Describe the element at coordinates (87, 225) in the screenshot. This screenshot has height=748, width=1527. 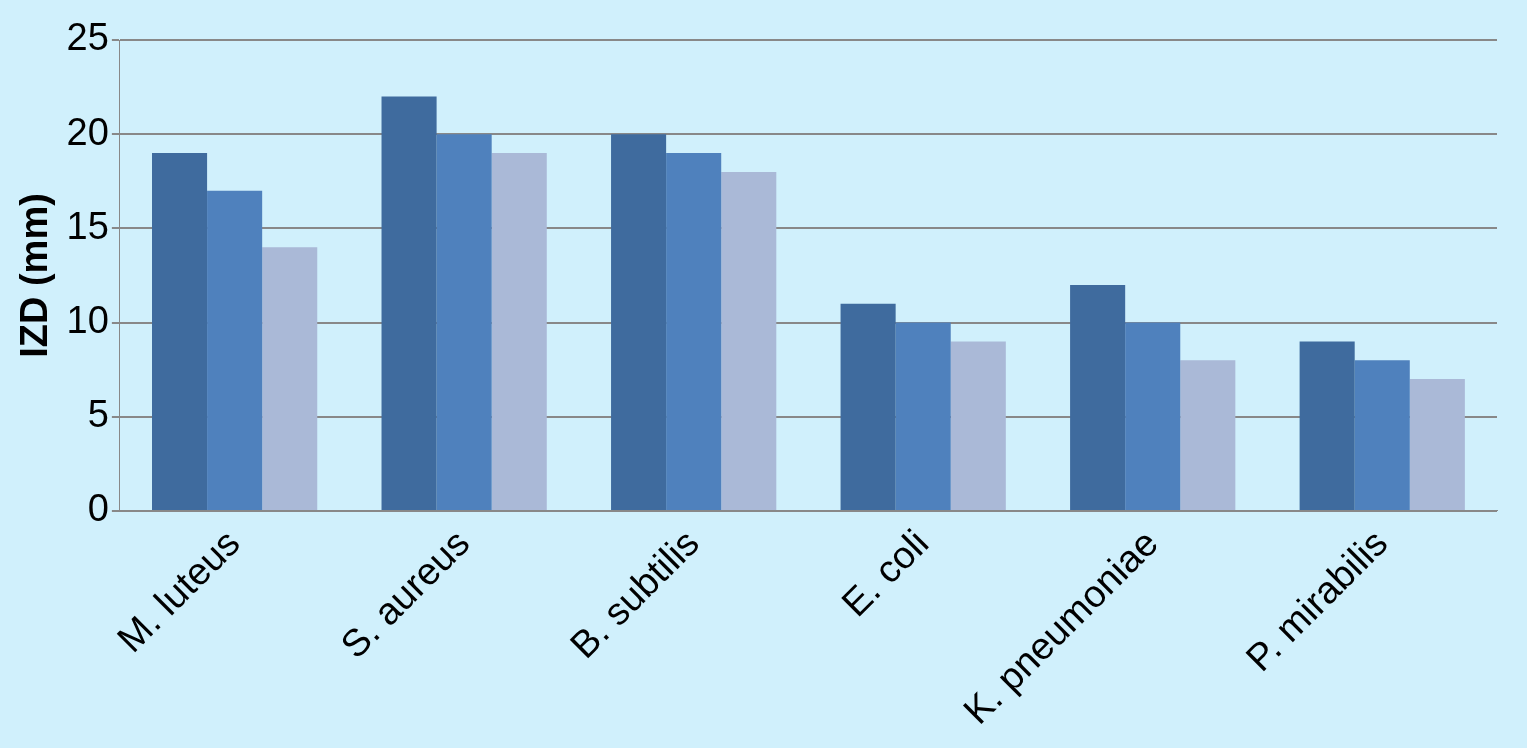
I see `y-tick-label: 15` at that location.